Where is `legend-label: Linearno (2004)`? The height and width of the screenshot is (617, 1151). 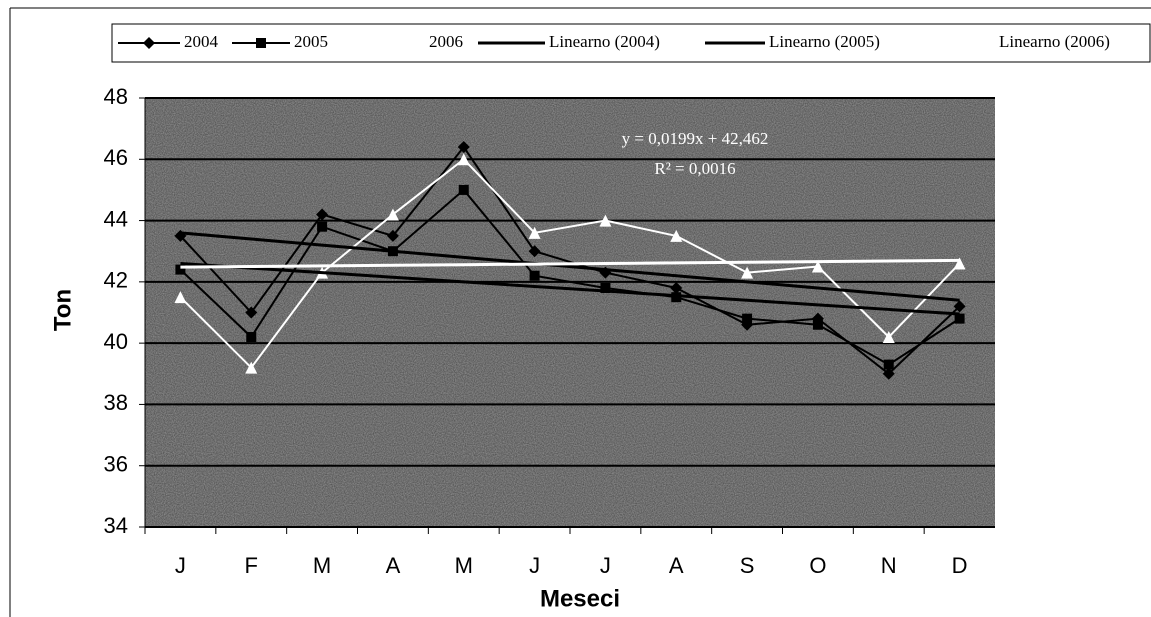
legend-label: Linearno (2004) is located at coordinates (604, 41).